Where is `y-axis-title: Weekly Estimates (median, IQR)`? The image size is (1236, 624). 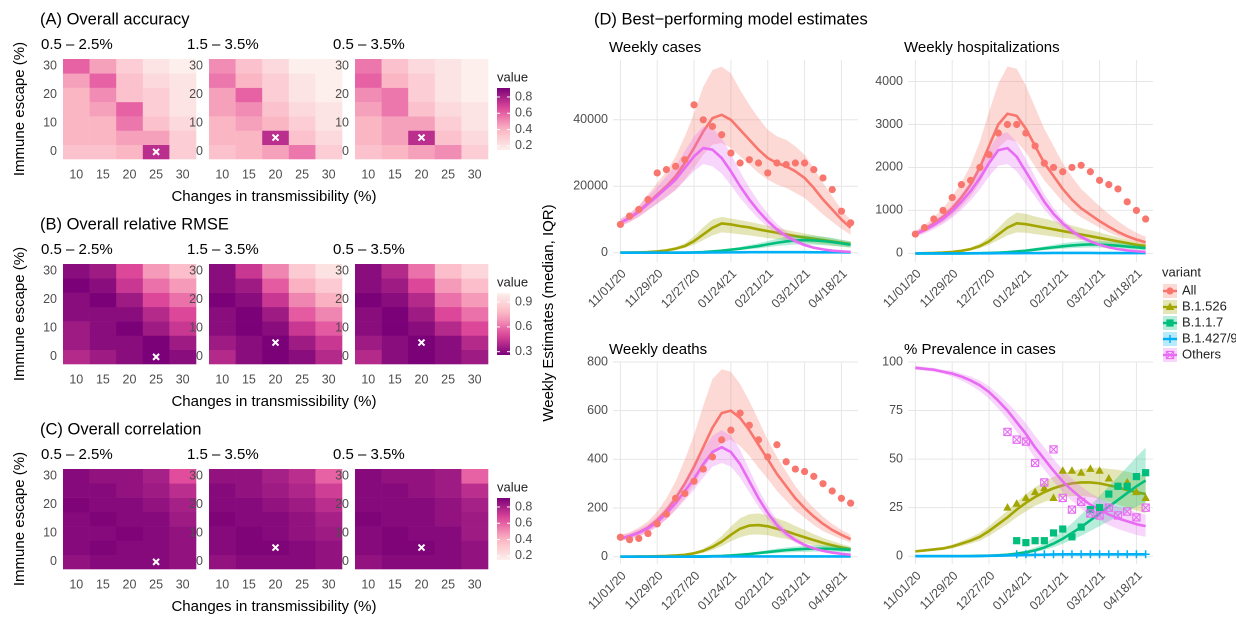 y-axis-title: Weekly Estimates (median, IQR) is located at coordinates (548, 312).